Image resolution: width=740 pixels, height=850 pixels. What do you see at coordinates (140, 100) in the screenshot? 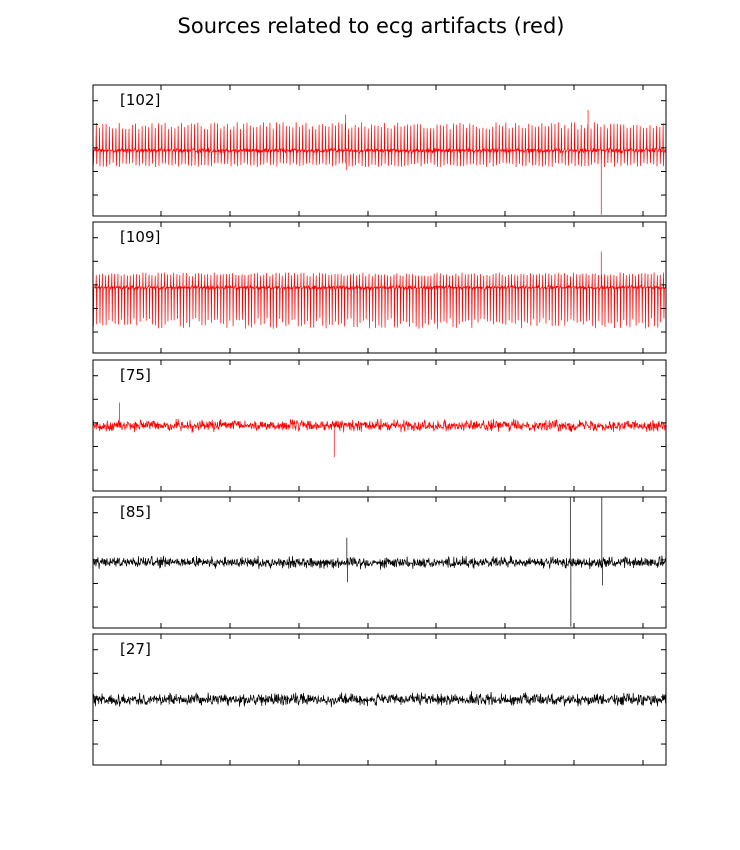
I see `panel-label: [102]` at bounding box center [140, 100].